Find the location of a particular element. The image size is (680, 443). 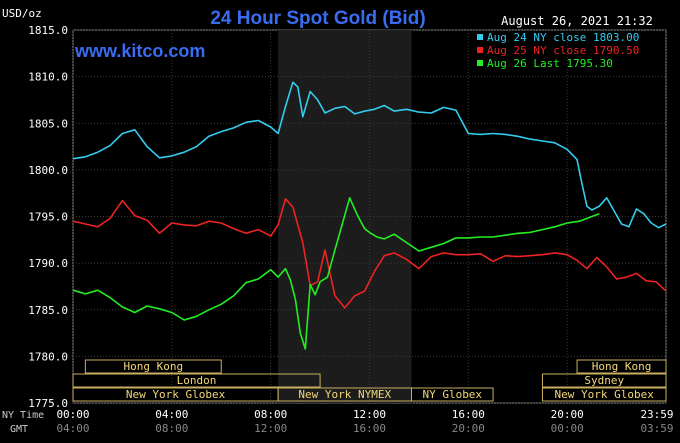

legend-entry-2: Aug 25 NY close 1790.50 is located at coordinates (563, 50).